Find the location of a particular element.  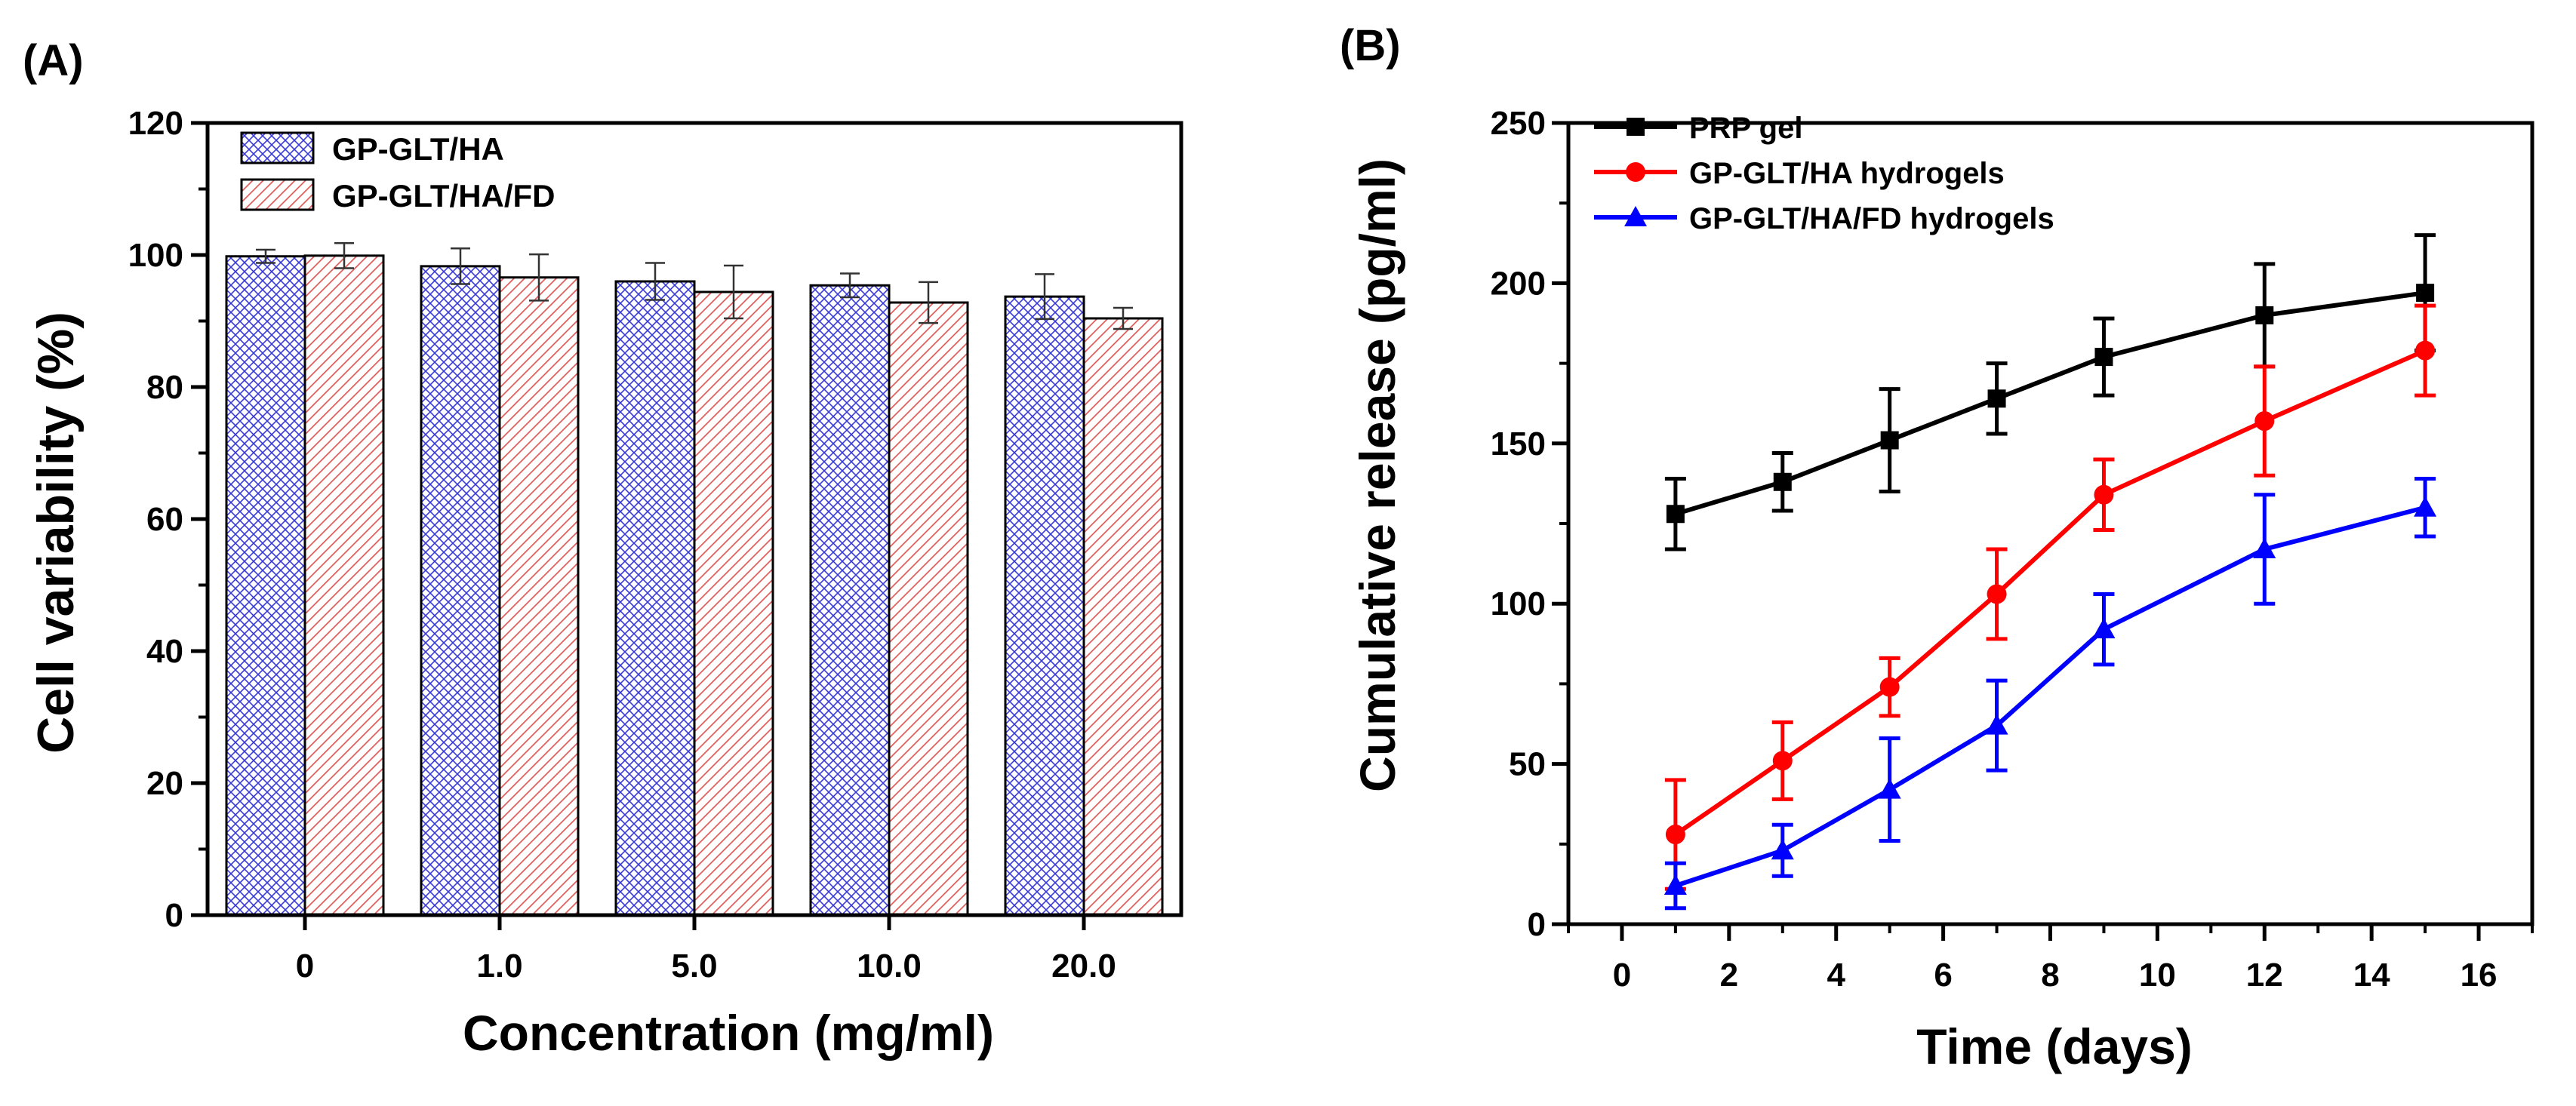

y-tick-label: 200 is located at coordinates (1518, 283).